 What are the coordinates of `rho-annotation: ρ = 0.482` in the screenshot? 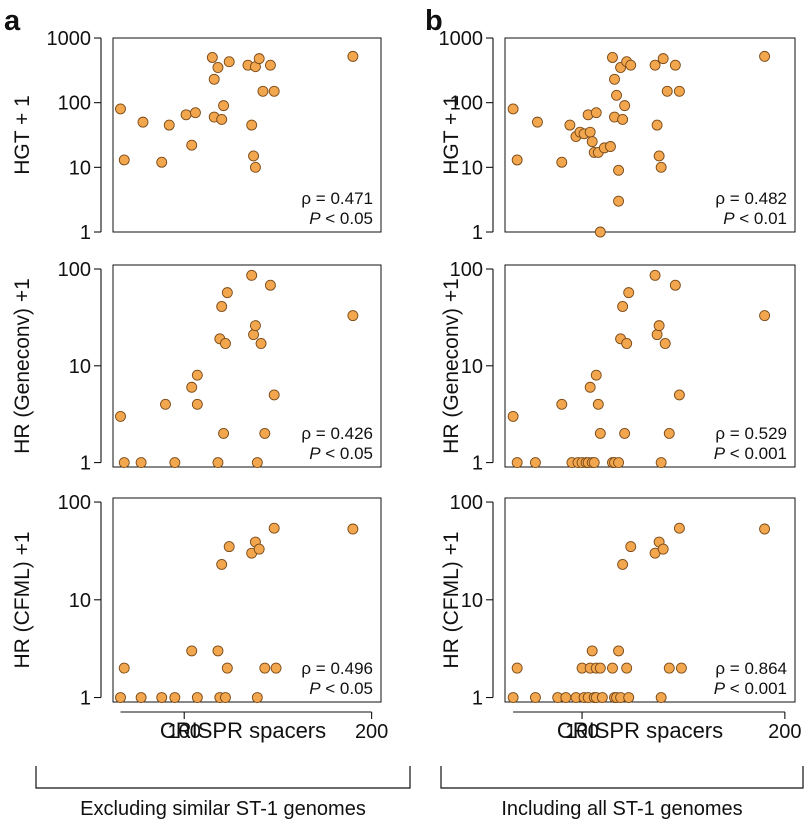 It's located at (751, 198).